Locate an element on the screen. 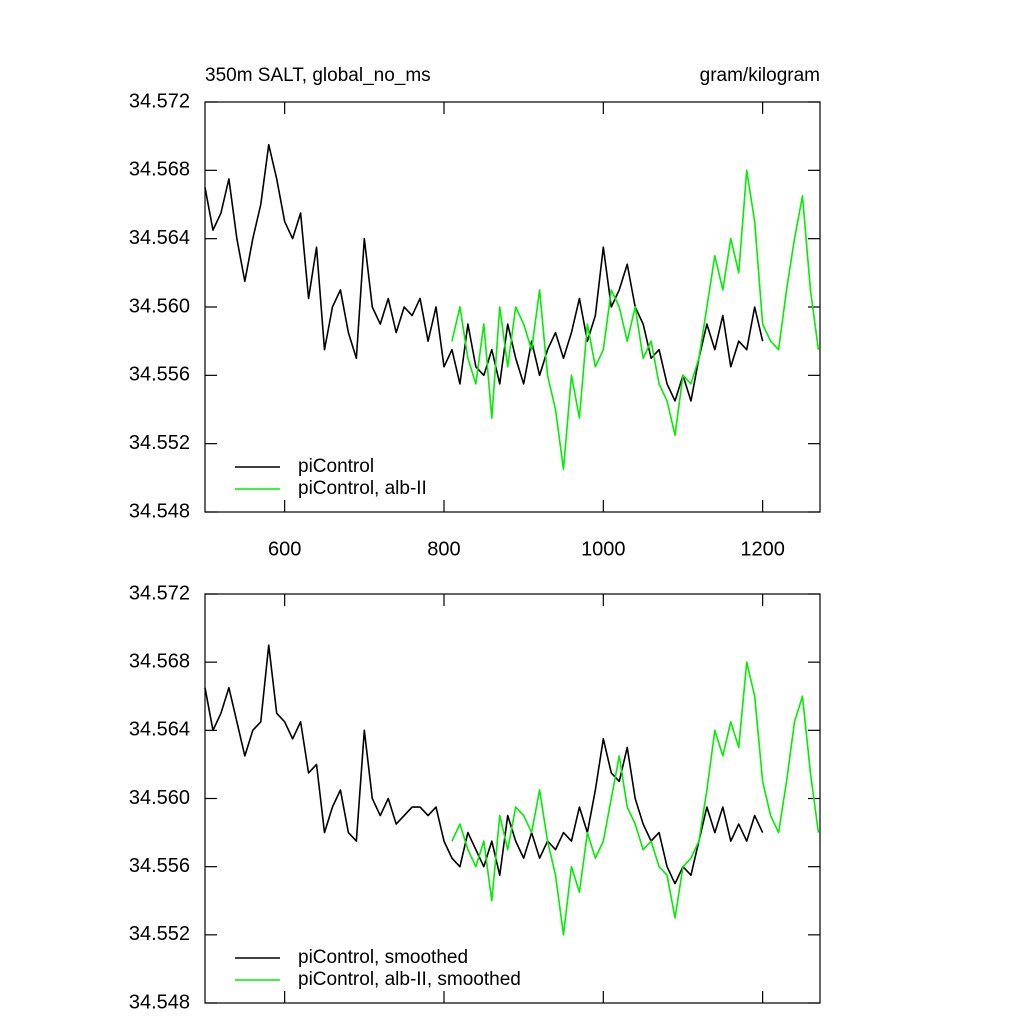 The image size is (1024, 1024). x-tick-label: 600 is located at coordinates (284, 549).